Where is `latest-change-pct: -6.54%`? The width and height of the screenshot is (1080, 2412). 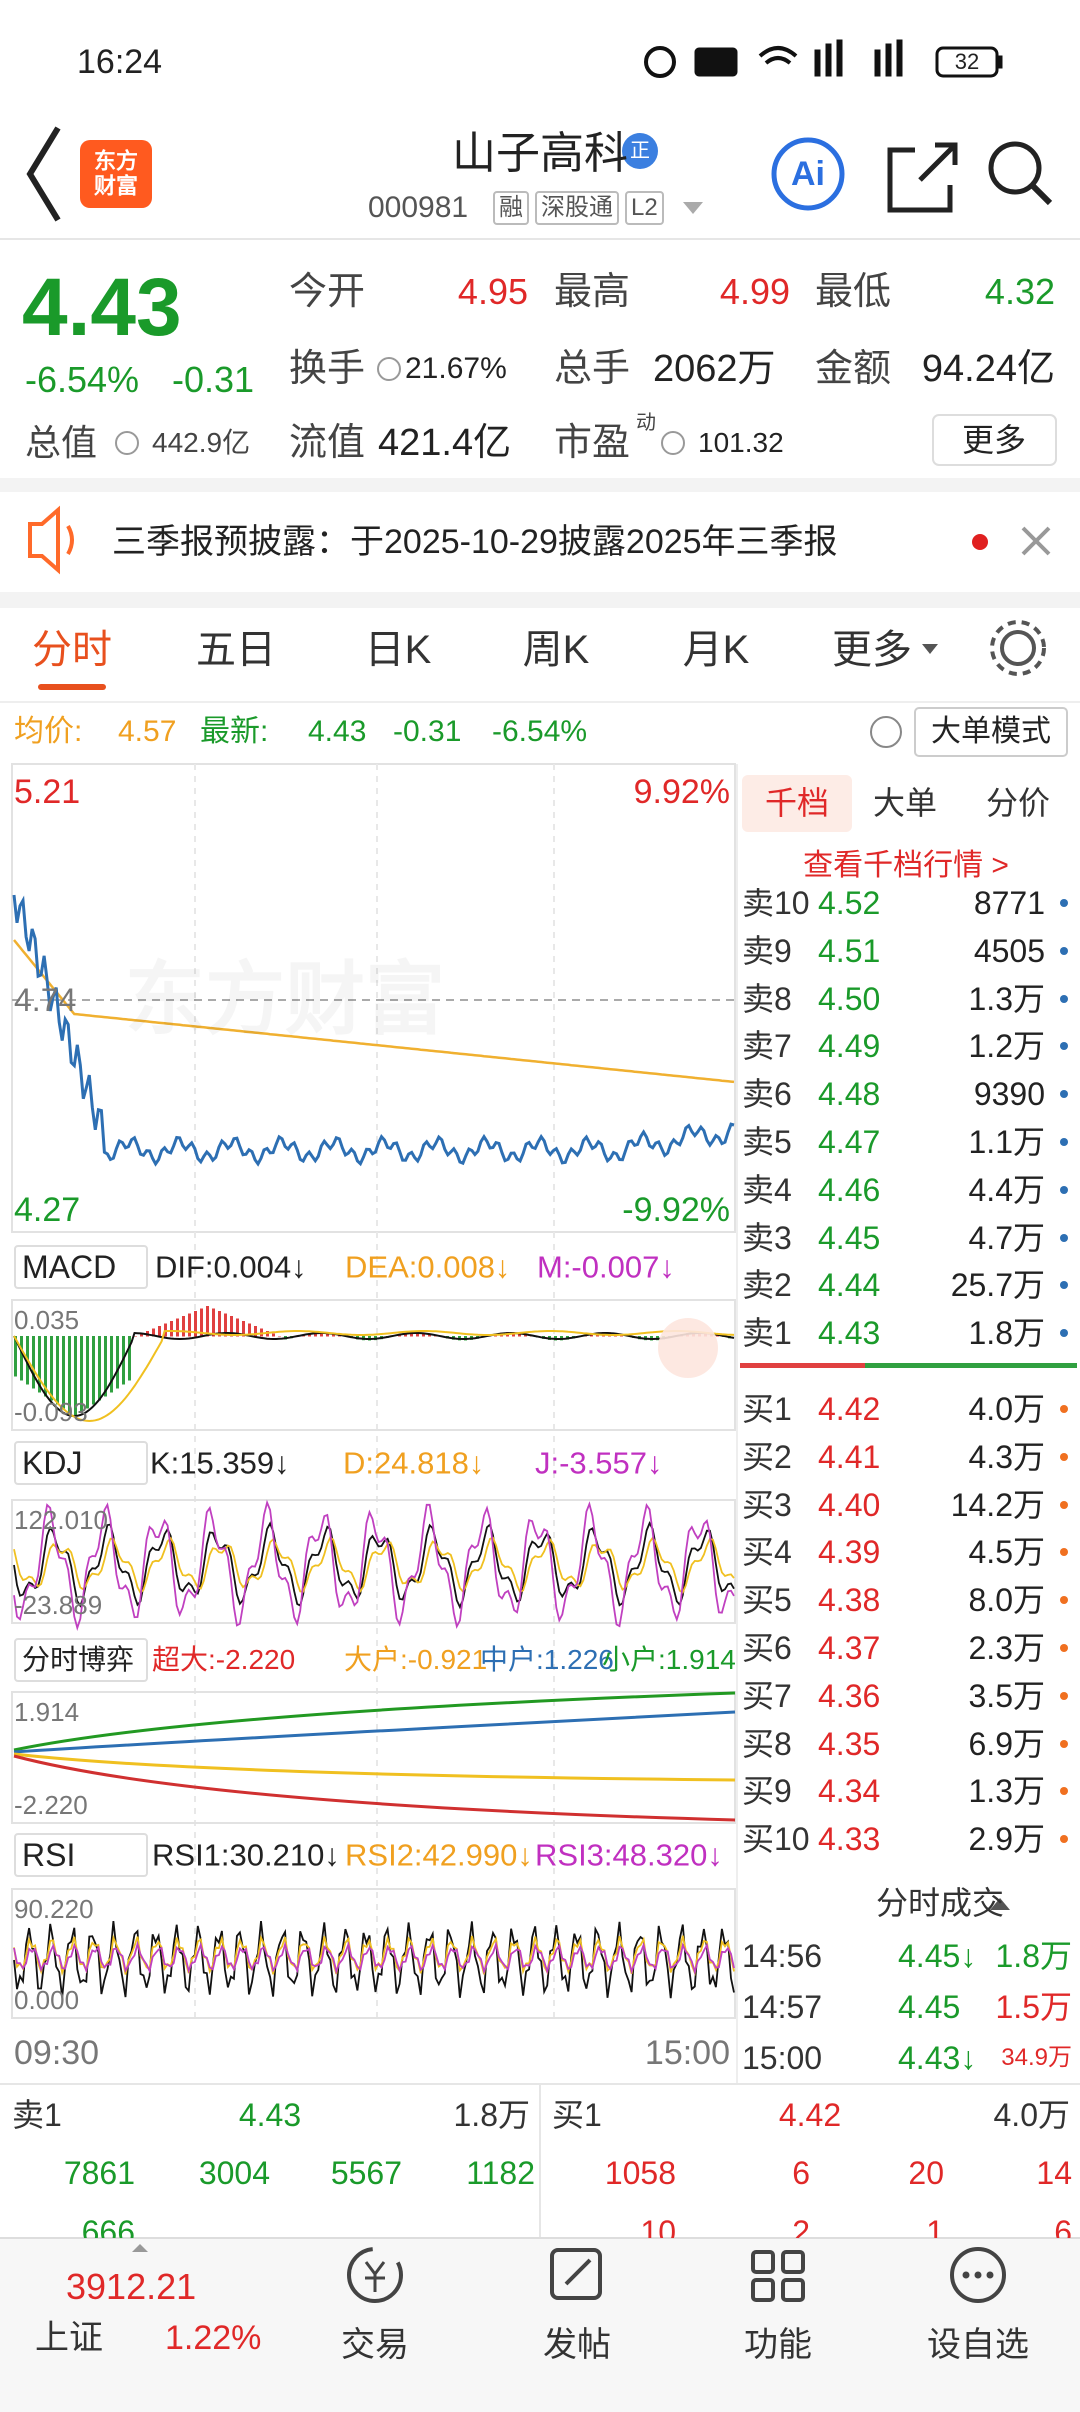
latest-change-pct: -6.54% is located at coordinates (540, 731).